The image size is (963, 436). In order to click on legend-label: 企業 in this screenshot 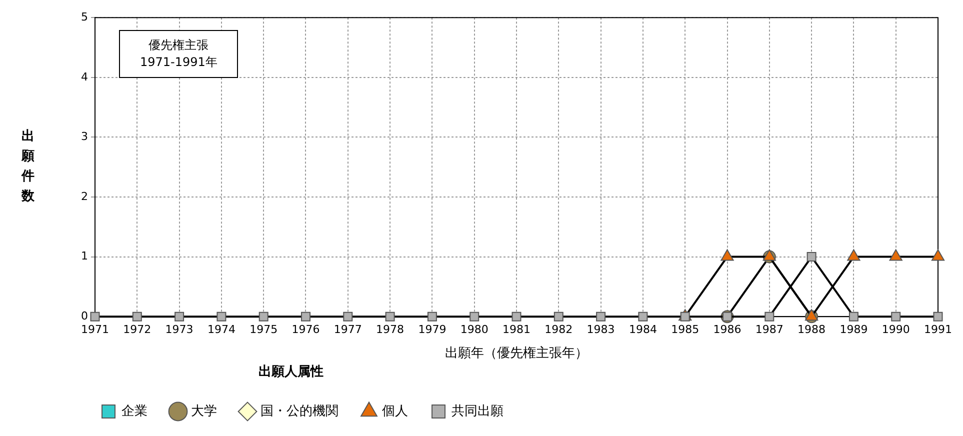, I will do `click(135, 411)`.